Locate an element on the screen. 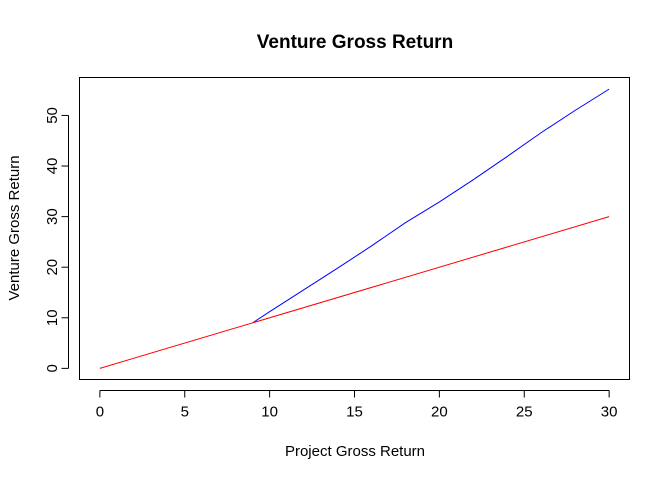 The width and height of the screenshot is (672, 480). x-axis: 0 5 10 15 20 25 30 is located at coordinates (357, 405).